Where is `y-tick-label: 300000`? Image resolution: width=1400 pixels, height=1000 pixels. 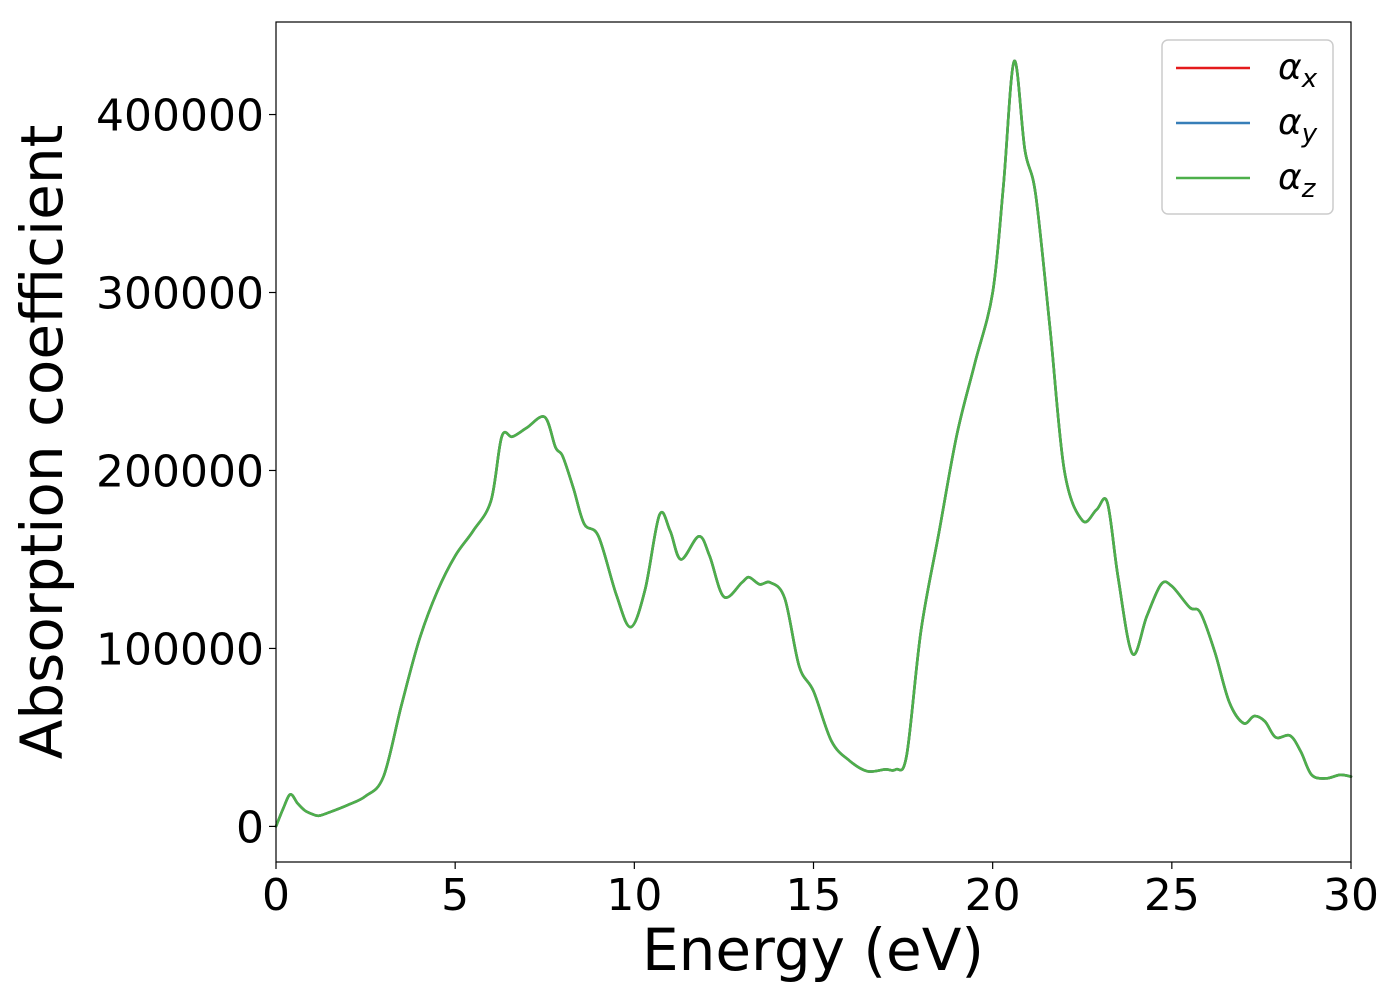
y-tick-label: 300000 is located at coordinates (180, 294).